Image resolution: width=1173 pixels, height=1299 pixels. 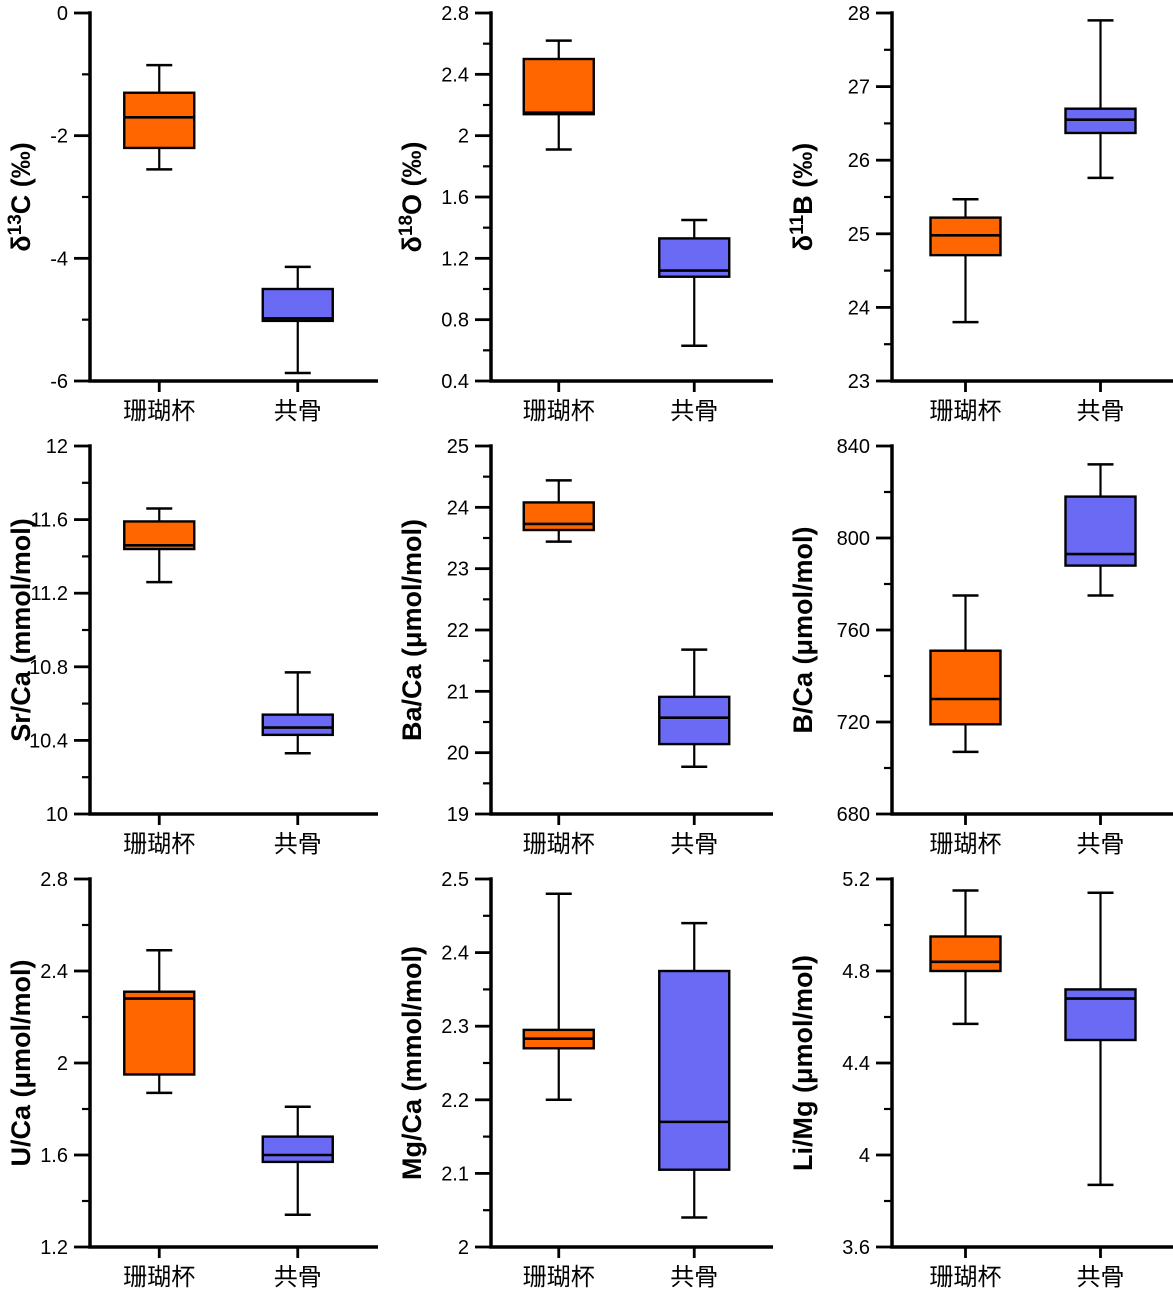 What do you see at coordinates (21, 1062) in the screenshot?
I see `y-axis-title: U/Ca (μmol/mol)` at bounding box center [21, 1062].